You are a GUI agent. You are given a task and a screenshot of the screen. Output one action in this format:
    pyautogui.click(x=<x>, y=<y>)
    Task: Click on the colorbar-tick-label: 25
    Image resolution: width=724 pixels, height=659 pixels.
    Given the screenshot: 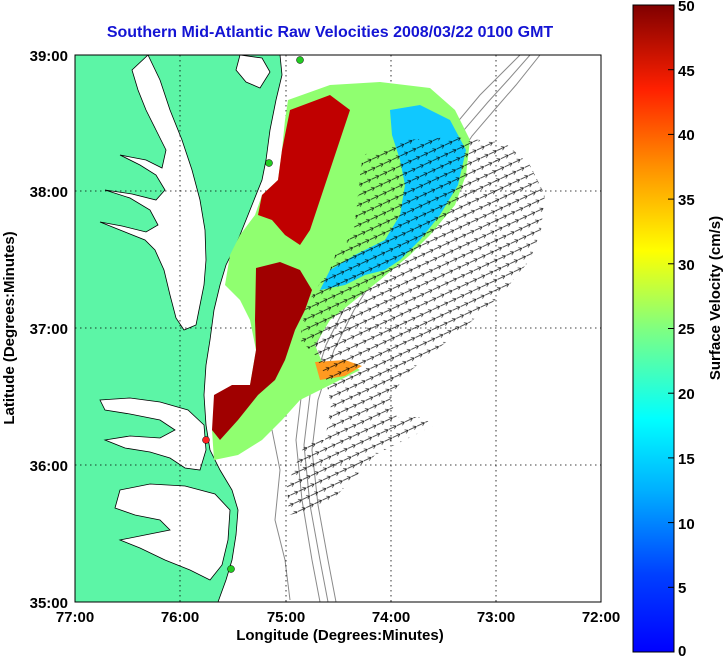 What is the action you would take?
    pyautogui.click(x=686, y=329)
    